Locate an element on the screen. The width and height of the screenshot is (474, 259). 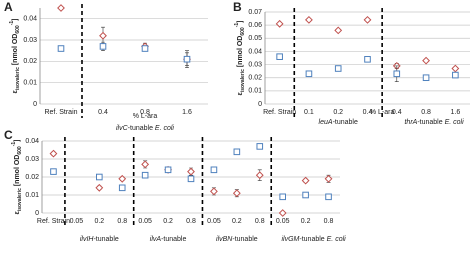
group-label: ilvGM-tunable E. coli is located at coordinates (314, 239).